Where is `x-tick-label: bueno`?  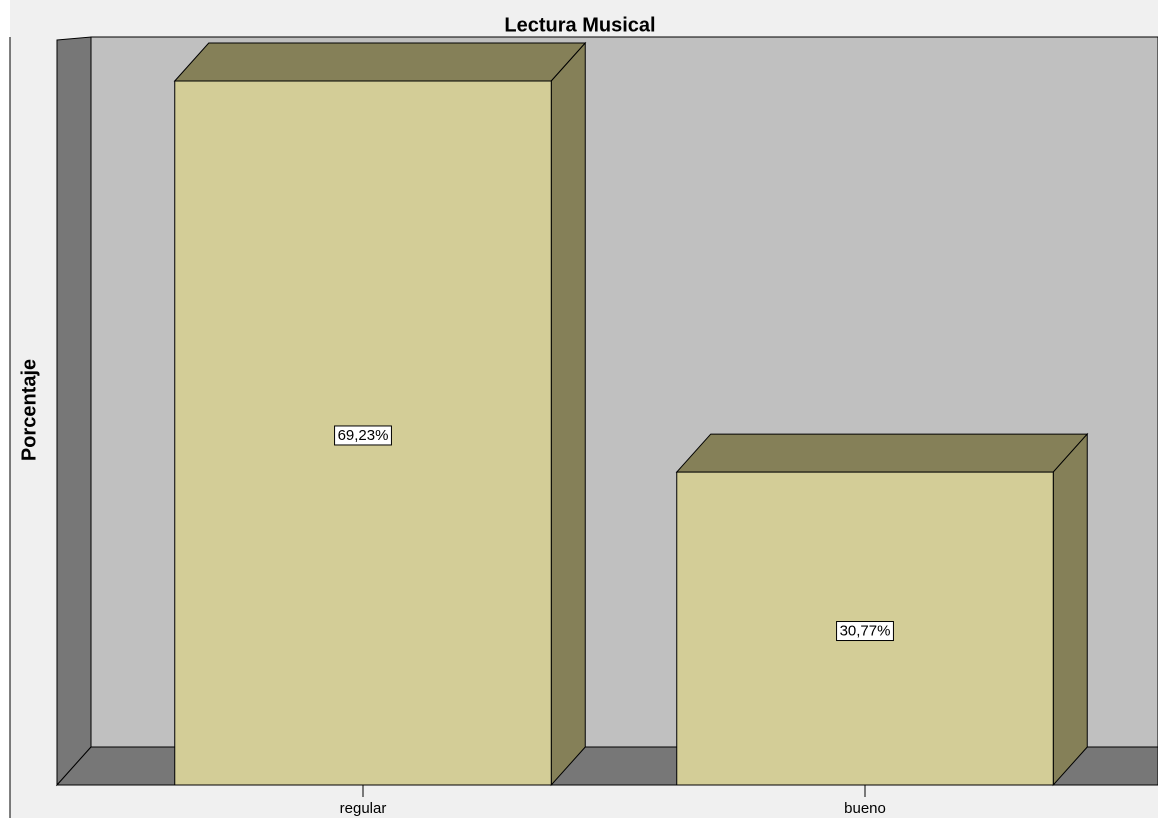 x-tick-label: bueno is located at coordinates (865, 808).